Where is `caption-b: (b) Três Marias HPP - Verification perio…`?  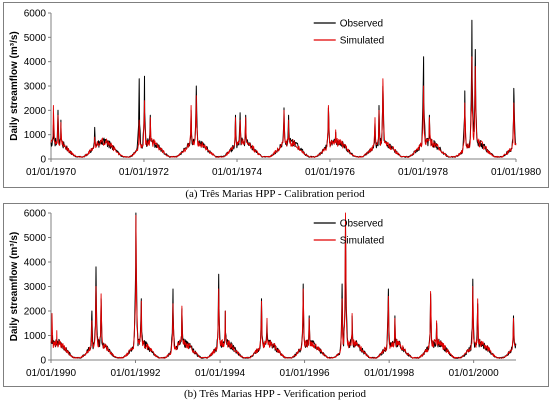 caption-b: (b) Três Marias HPP - Verification perio… is located at coordinates (275, 394).